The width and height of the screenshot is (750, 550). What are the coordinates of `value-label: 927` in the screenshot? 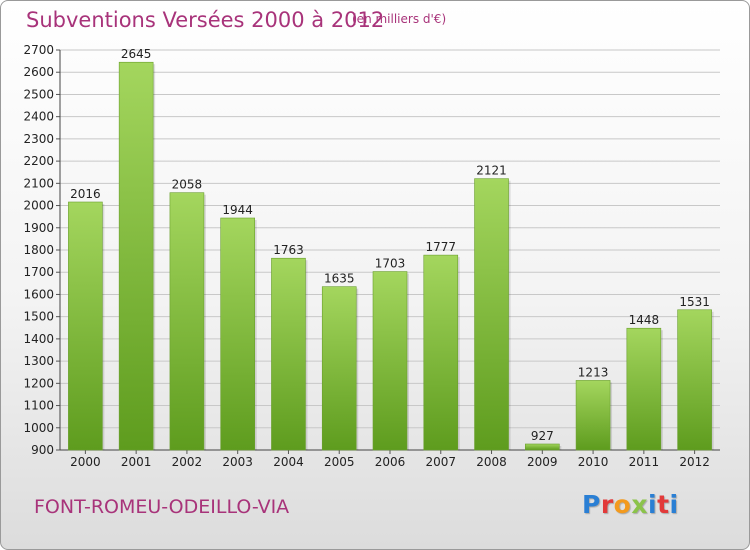 It's located at (542, 436).